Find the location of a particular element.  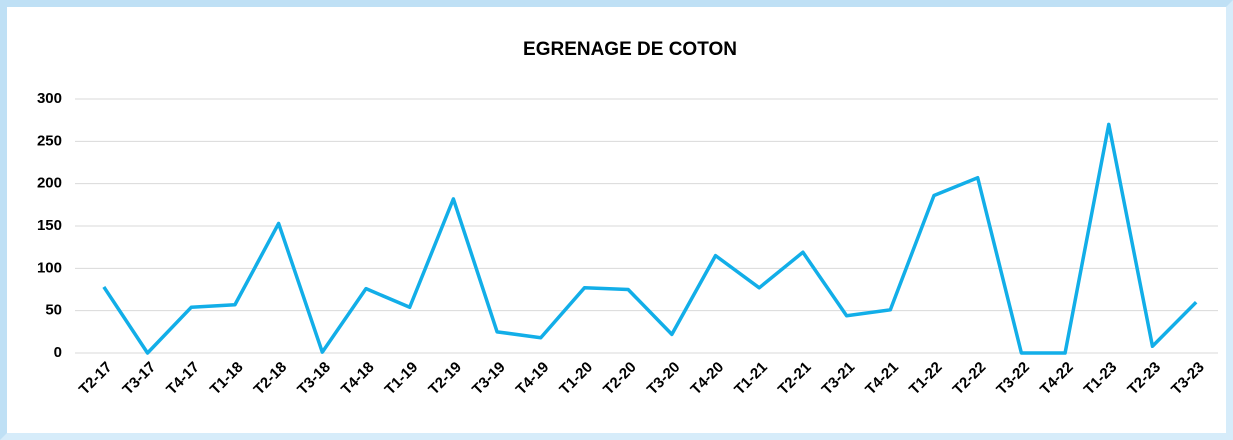

x-tick-label: T2-22 is located at coordinates (970, 379).